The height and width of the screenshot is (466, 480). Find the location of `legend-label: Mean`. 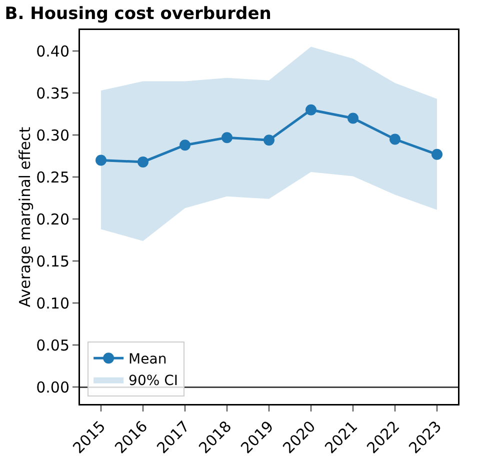

legend-label: Mean is located at coordinates (147, 360).